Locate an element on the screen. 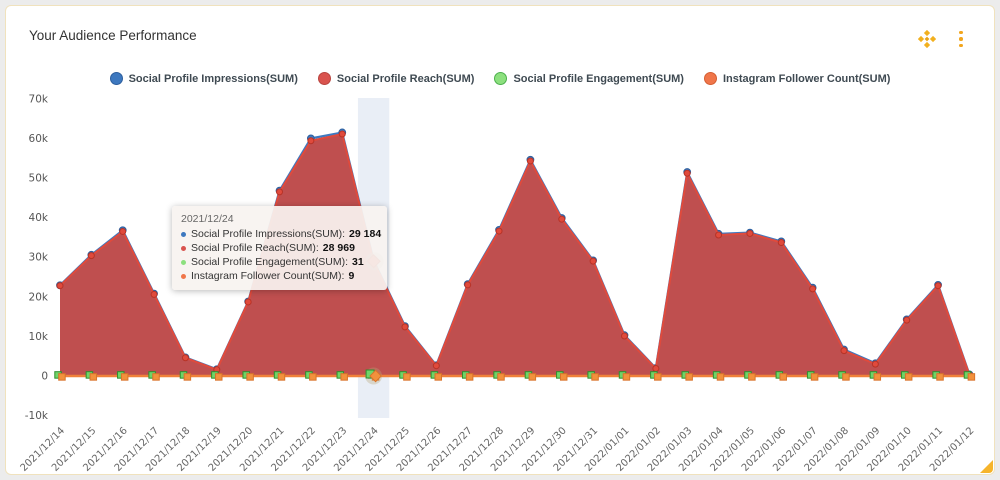 The width and height of the screenshot is (1000, 480). move-icon is located at coordinates (927, 39).